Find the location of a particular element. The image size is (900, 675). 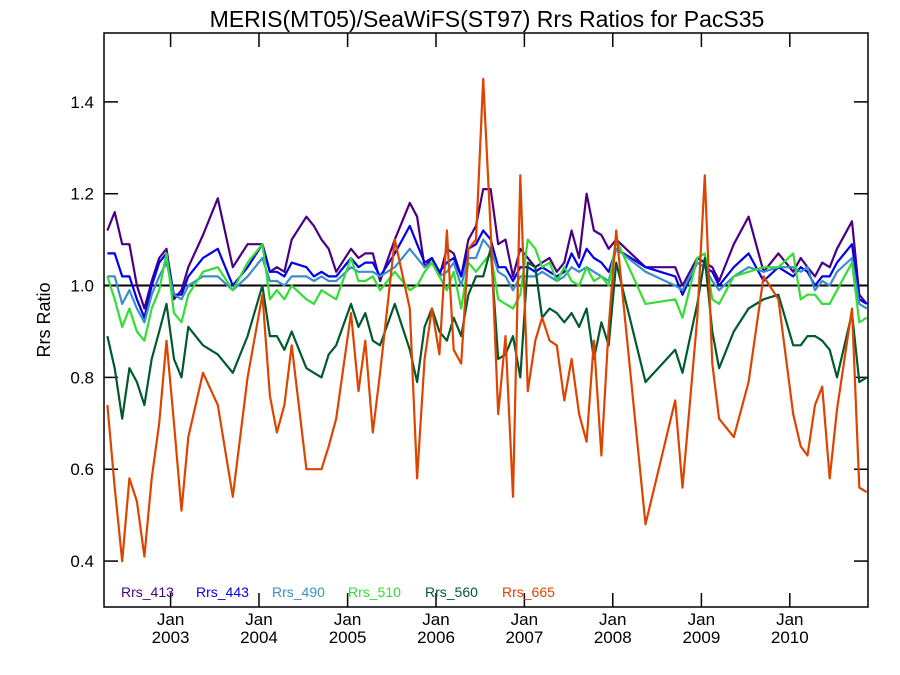

x-tick-label-year: 2003 is located at coordinates (171, 637).